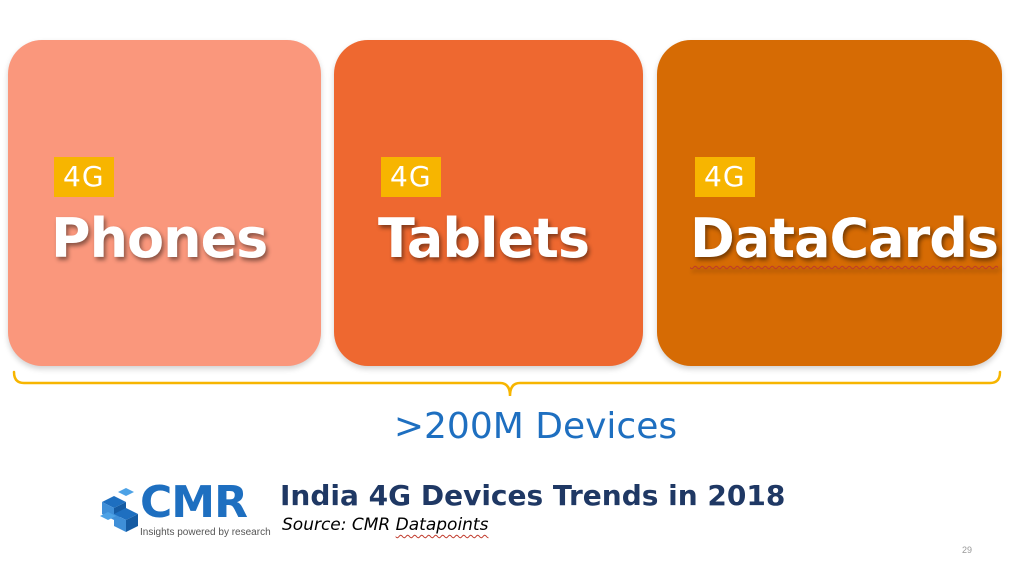 The width and height of the screenshot is (1011, 566). What do you see at coordinates (535, 426) in the screenshot?
I see `devices-caption: >200M Devices` at bounding box center [535, 426].